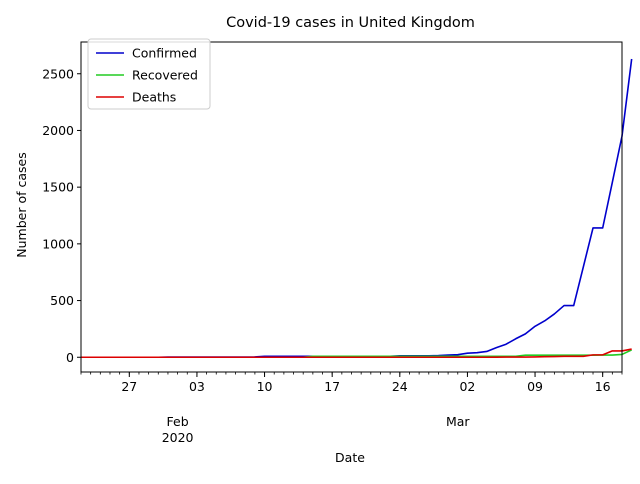 The image size is (640, 484). Describe the element at coordinates (58, 243) in the screenshot. I see `y-tick-label: 1000` at that location.